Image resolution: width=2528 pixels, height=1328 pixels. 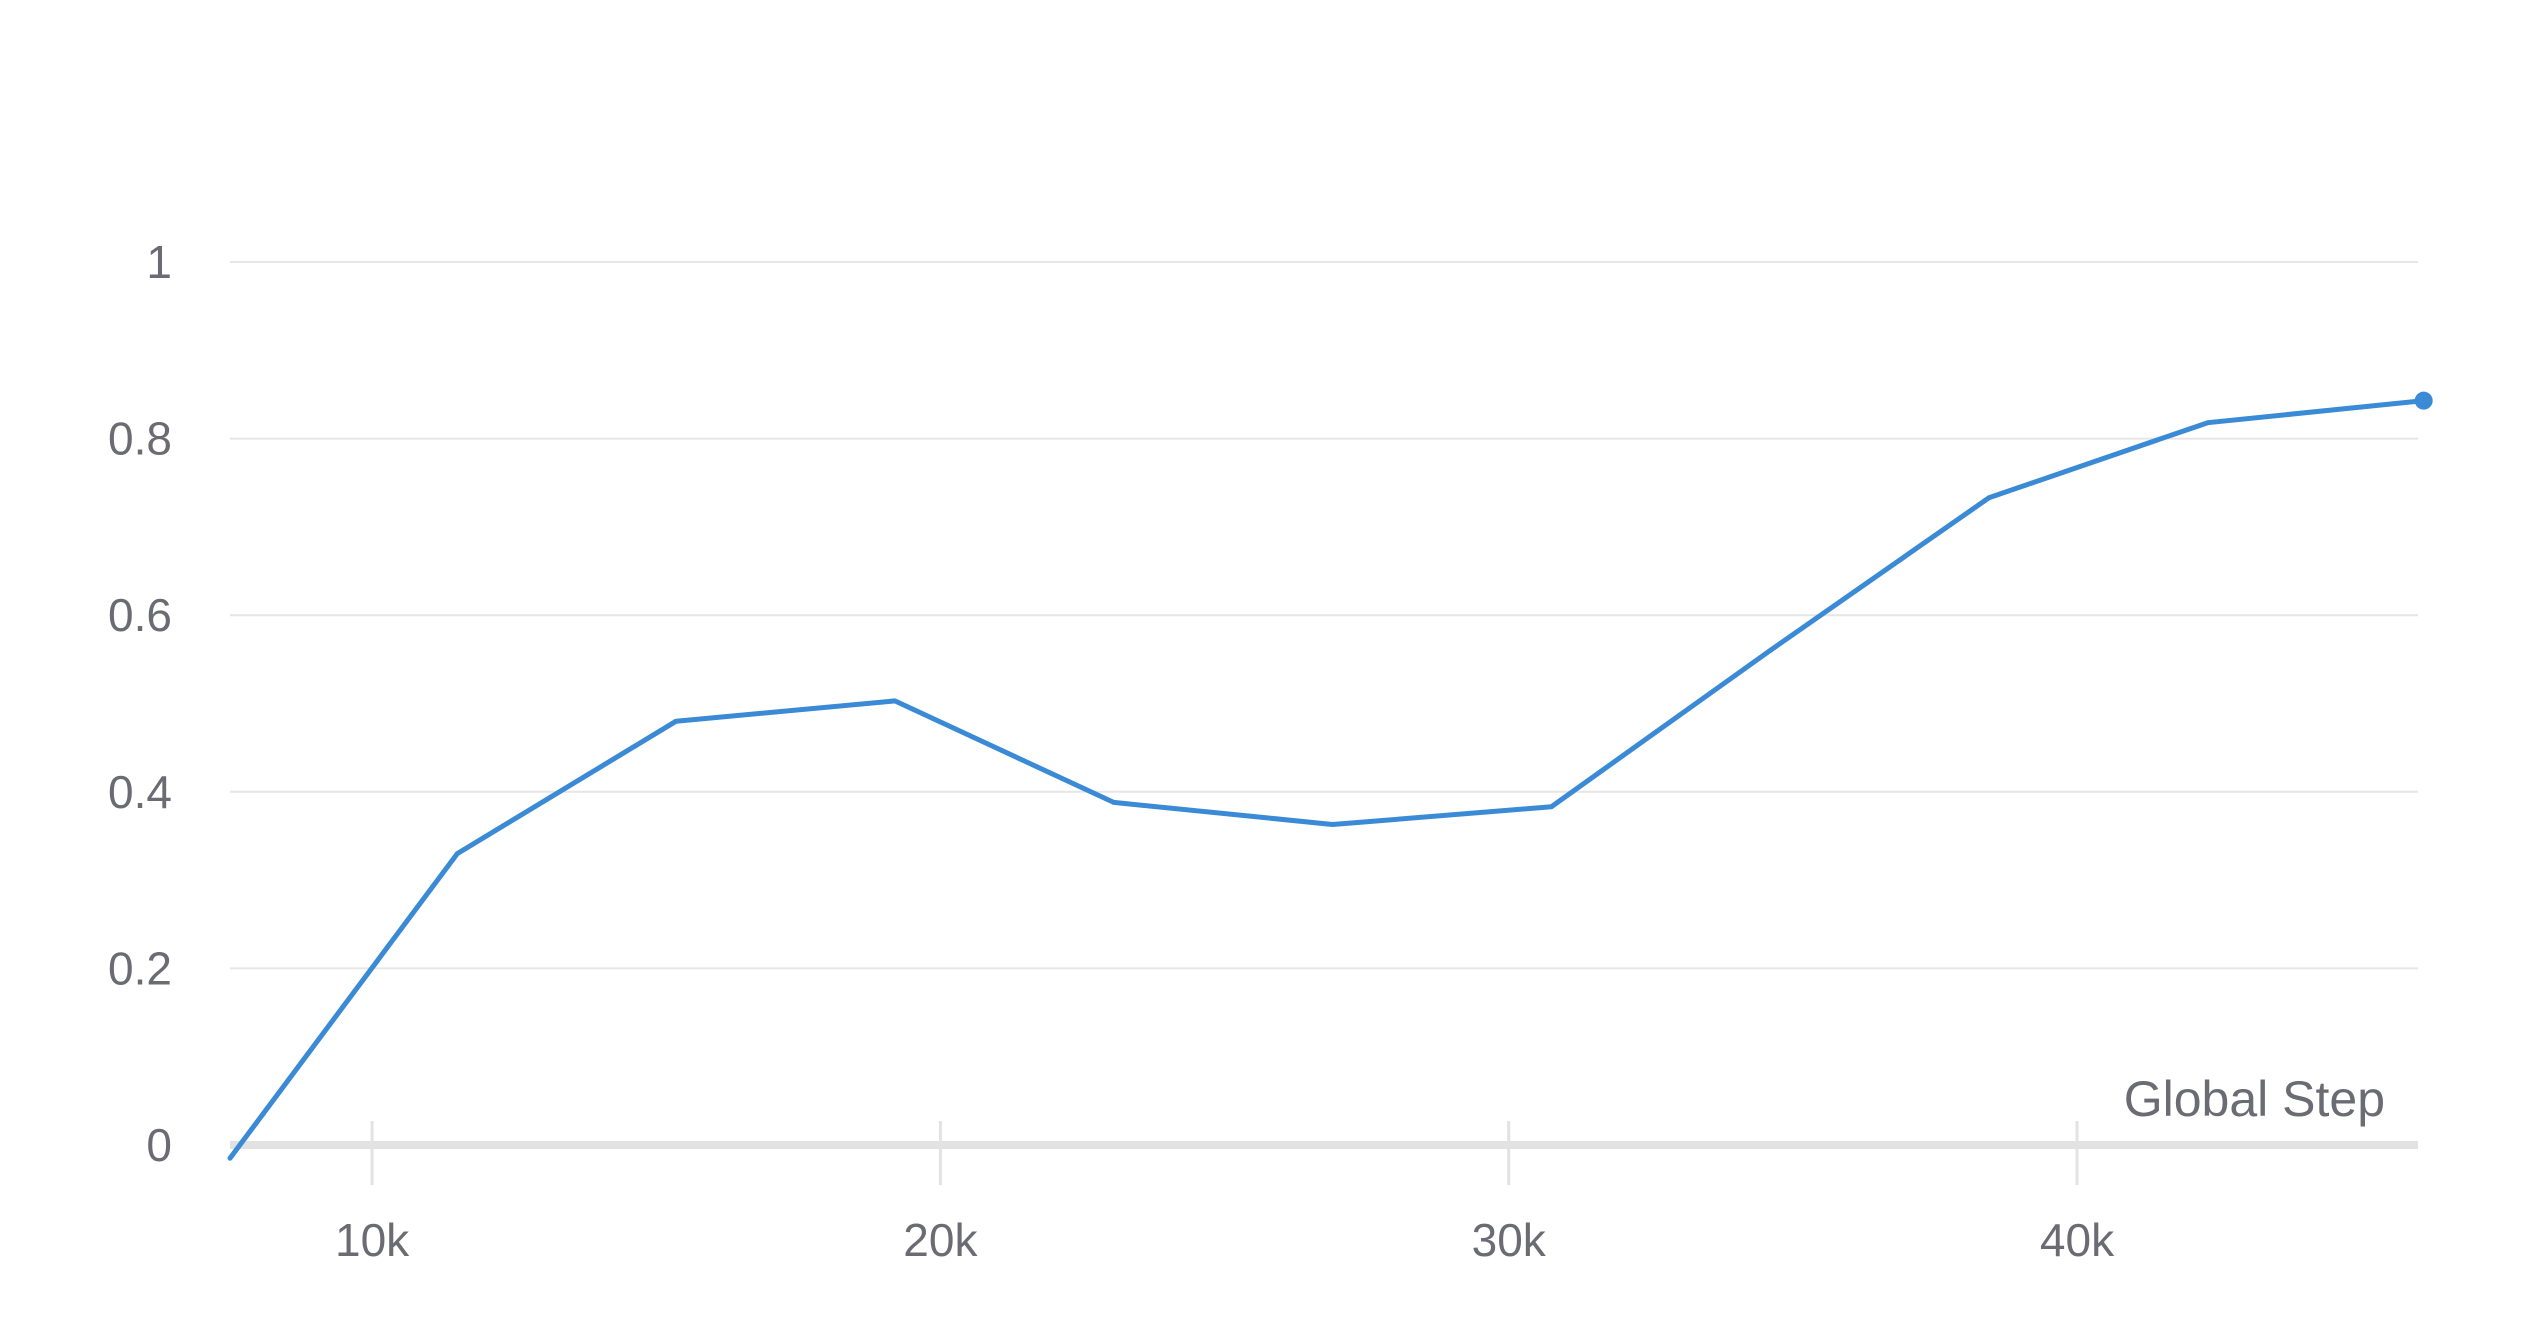 I want to click on x-axis-title: Global Step, so click(x=2254, y=1099).